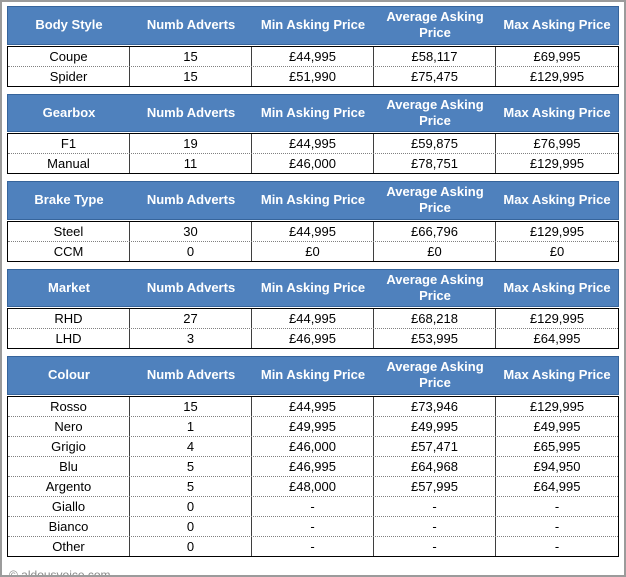 This screenshot has height=577, width=626. What do you see at coordinates (435, 76) in the screenshot?
I see `value-cell: £75,475` at bounding box center [435, 76].